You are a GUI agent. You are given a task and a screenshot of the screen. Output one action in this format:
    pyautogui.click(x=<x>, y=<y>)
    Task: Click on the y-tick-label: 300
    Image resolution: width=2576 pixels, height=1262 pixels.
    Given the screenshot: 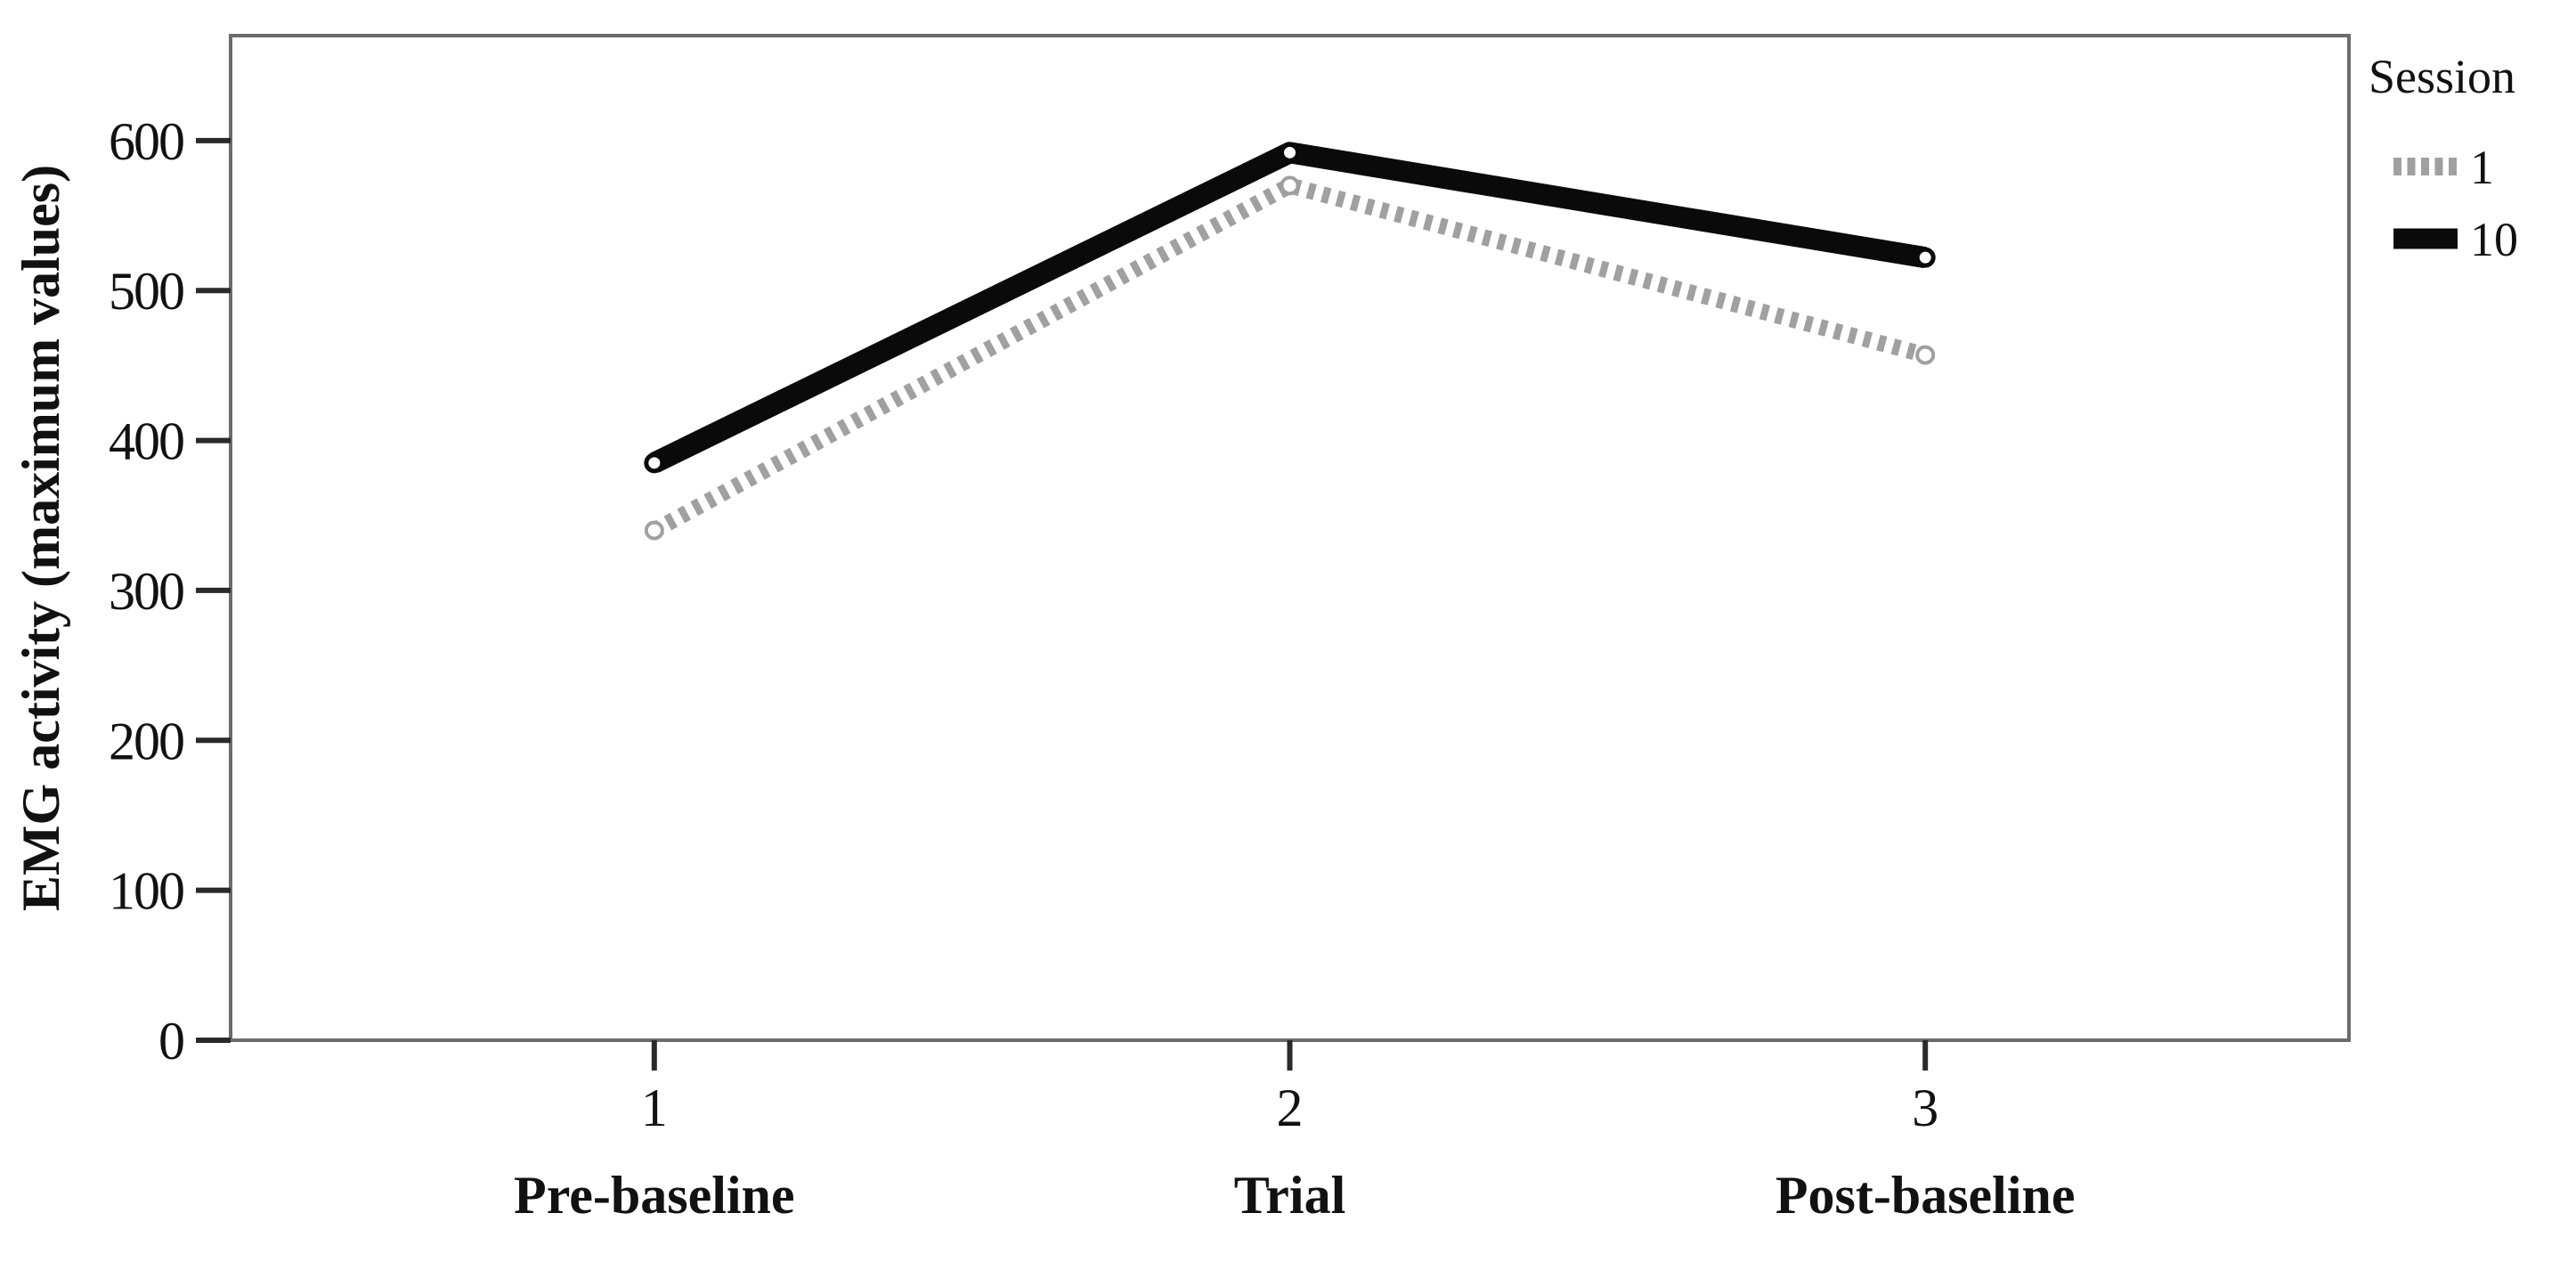 What is the action you would take?
    pyautogui.click(x=146, y=591)
    